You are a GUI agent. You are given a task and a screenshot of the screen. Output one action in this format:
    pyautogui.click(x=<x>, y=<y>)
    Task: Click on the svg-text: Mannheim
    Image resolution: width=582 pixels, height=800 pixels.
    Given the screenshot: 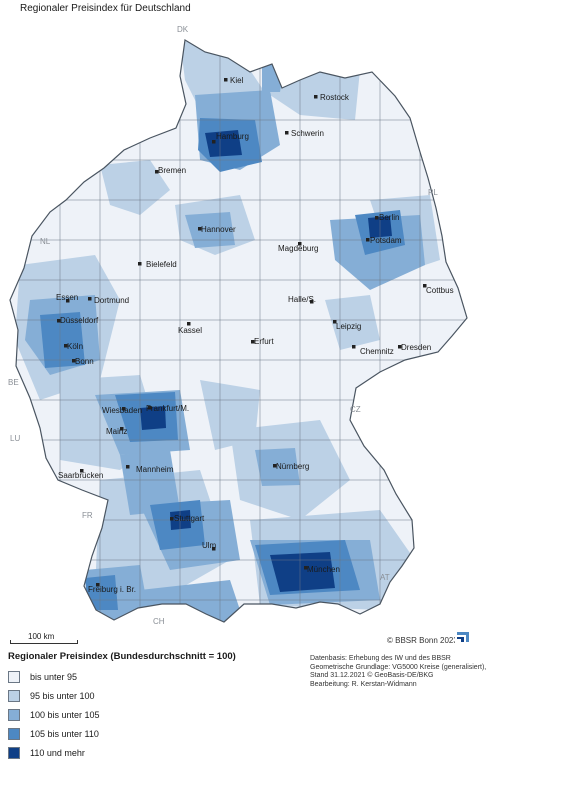 What is the action you would take?
    pyautogui.click(x=155, y=469)
    